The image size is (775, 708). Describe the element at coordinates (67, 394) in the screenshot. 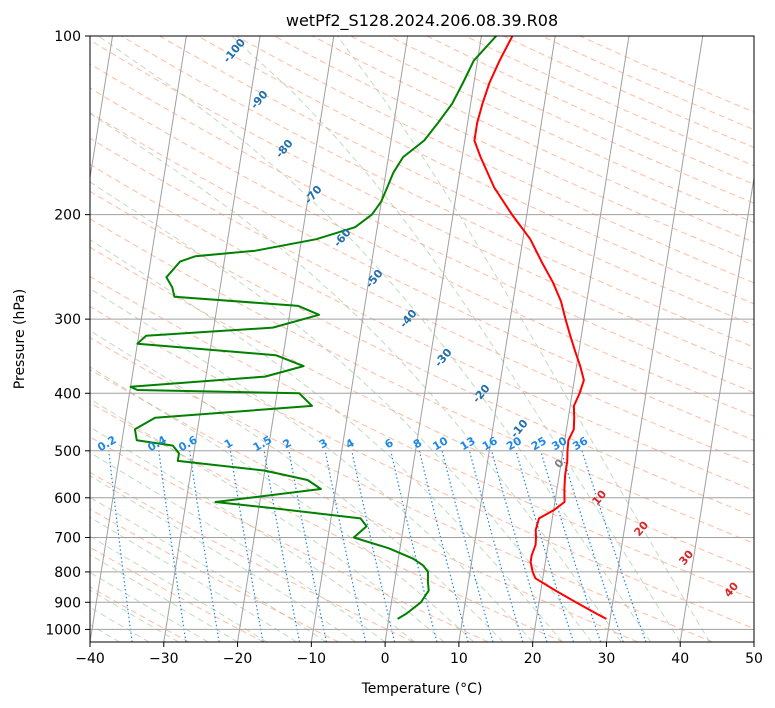

I see `y-tick-label: 400` at that location.